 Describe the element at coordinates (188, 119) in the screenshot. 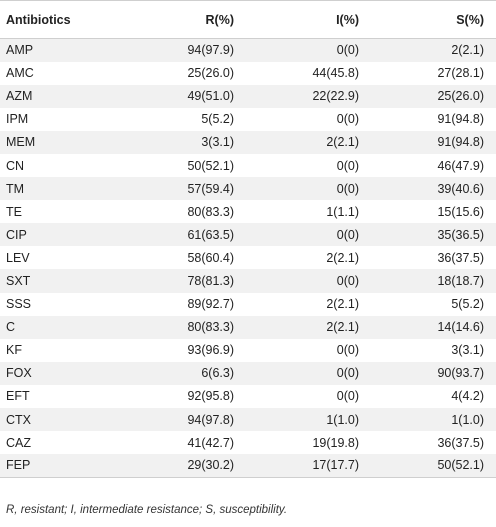

I see `resistant-cell: 5(5.2)` at that location.